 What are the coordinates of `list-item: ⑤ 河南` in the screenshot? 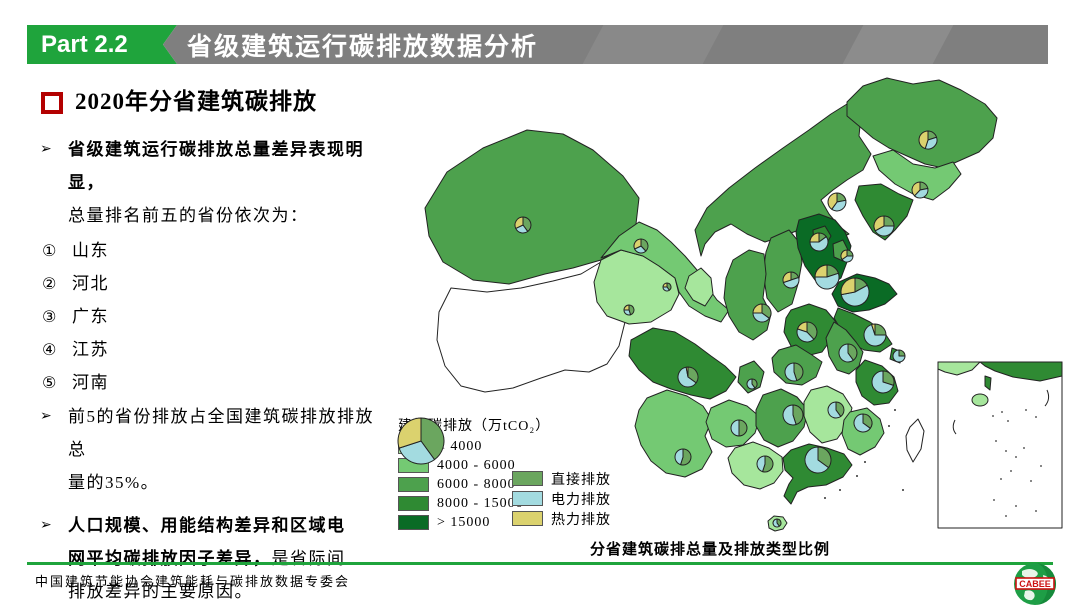 It's located at (220, 382).